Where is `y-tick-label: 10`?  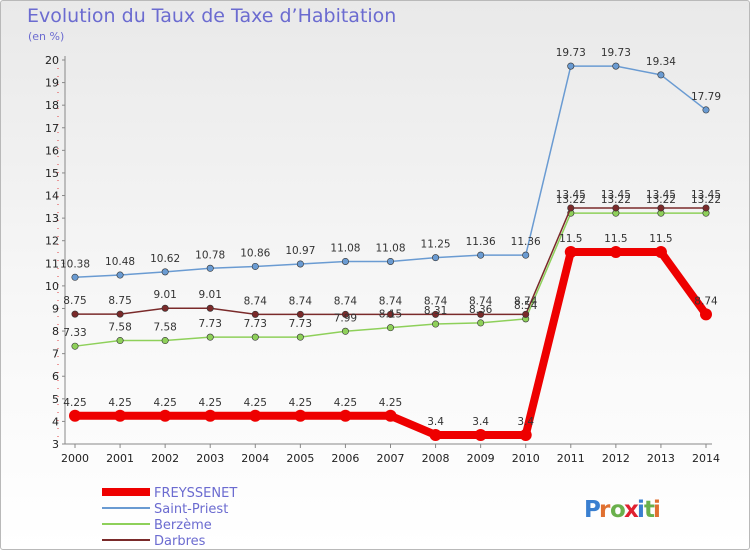
y-tick-label: 10 is located at coordinates (52, 286).